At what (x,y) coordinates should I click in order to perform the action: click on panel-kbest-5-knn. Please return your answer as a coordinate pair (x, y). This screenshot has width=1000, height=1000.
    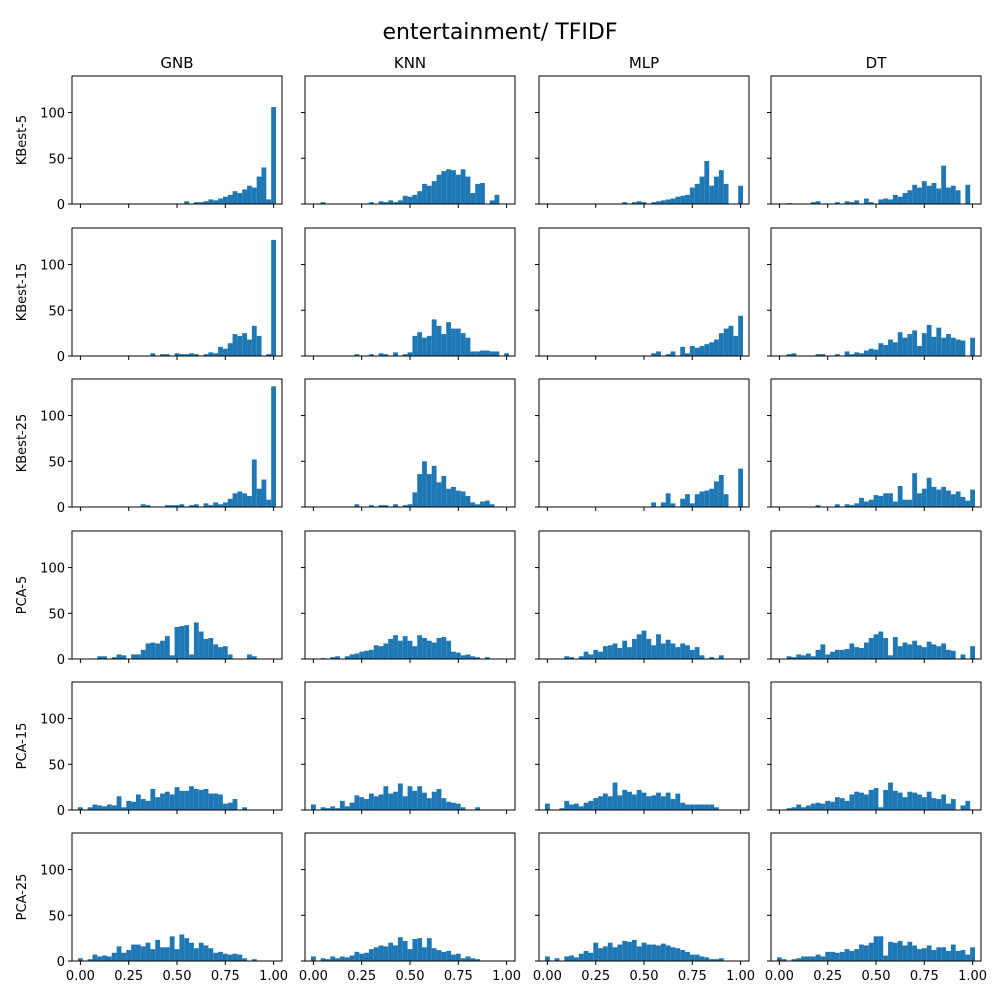
    Looking at the image, I should click on (408, 141).